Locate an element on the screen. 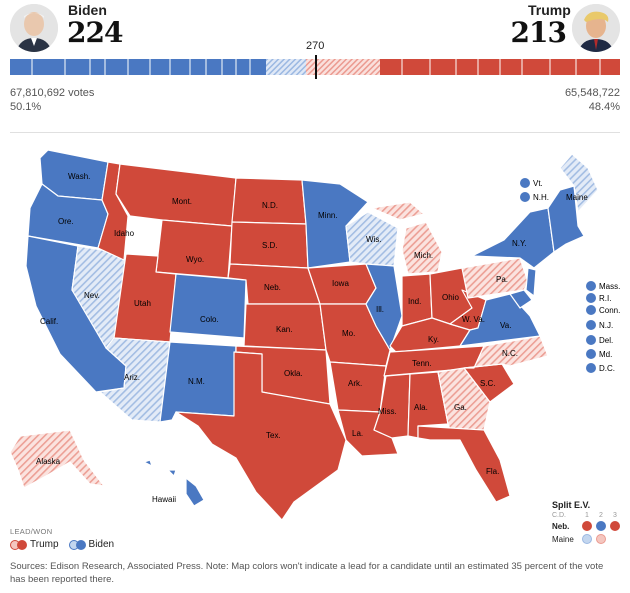 Image resolution: width=630 pixels, height=593 pixels. state-colo is located at coordinates (208, 306).